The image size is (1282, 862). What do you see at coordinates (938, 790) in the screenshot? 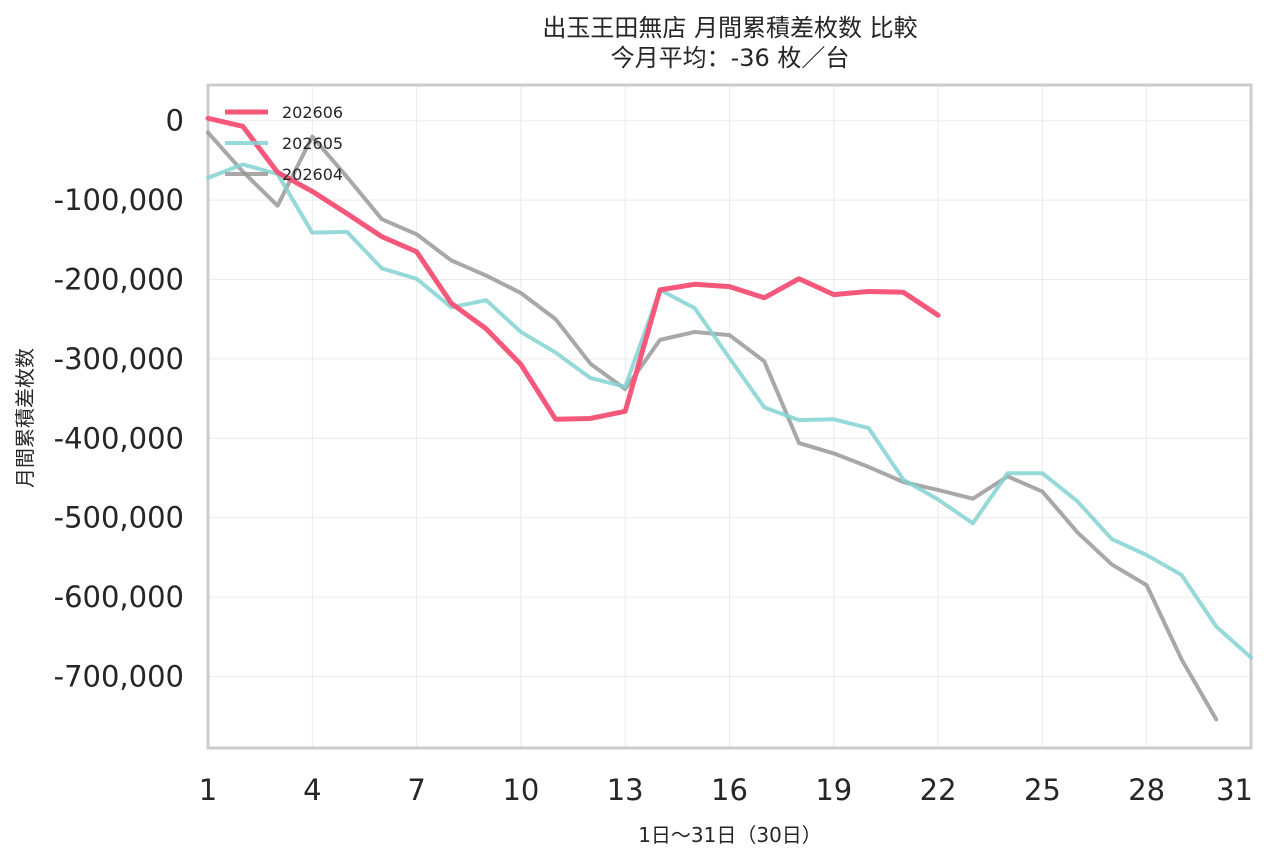
I see `x-tick-label: 22` at bounding box center [938, 790].